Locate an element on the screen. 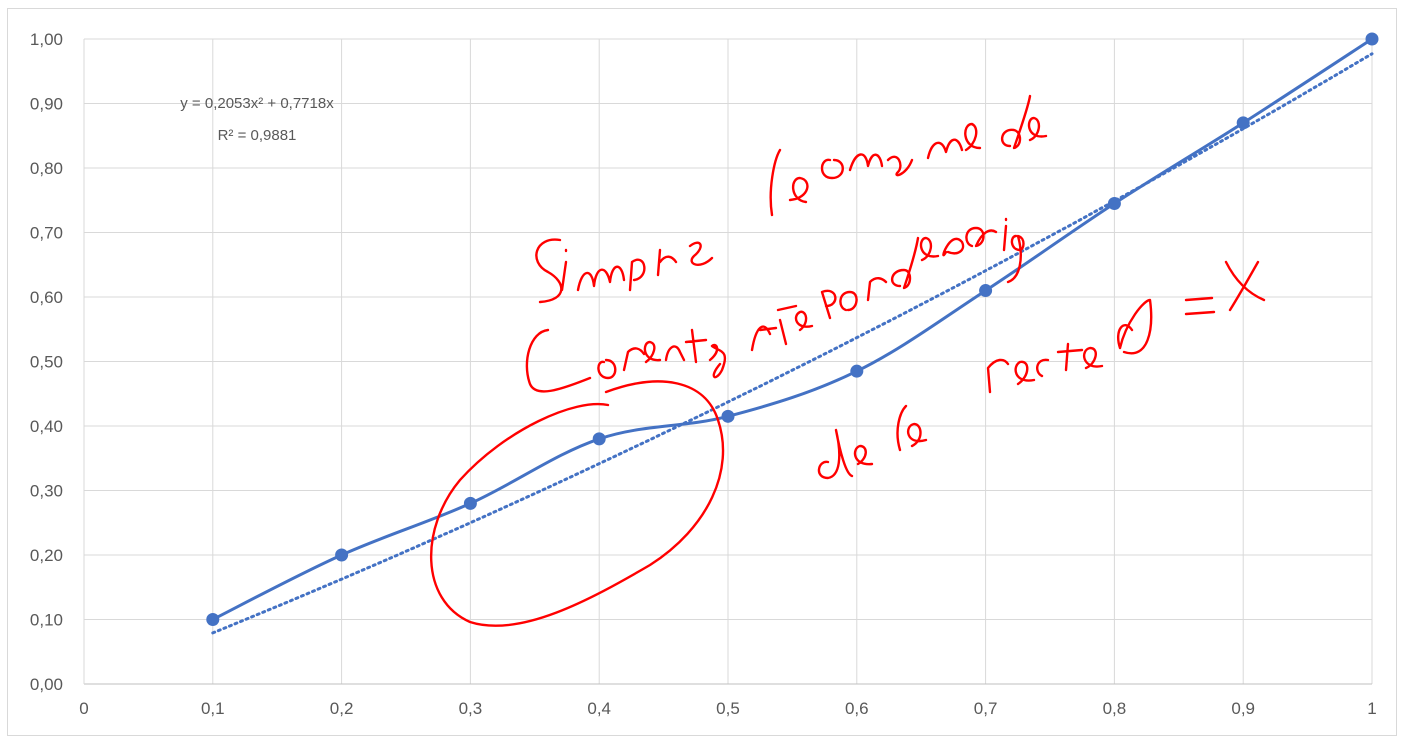  y-tick-label: 0,70 is located at coordinates (46, 233).